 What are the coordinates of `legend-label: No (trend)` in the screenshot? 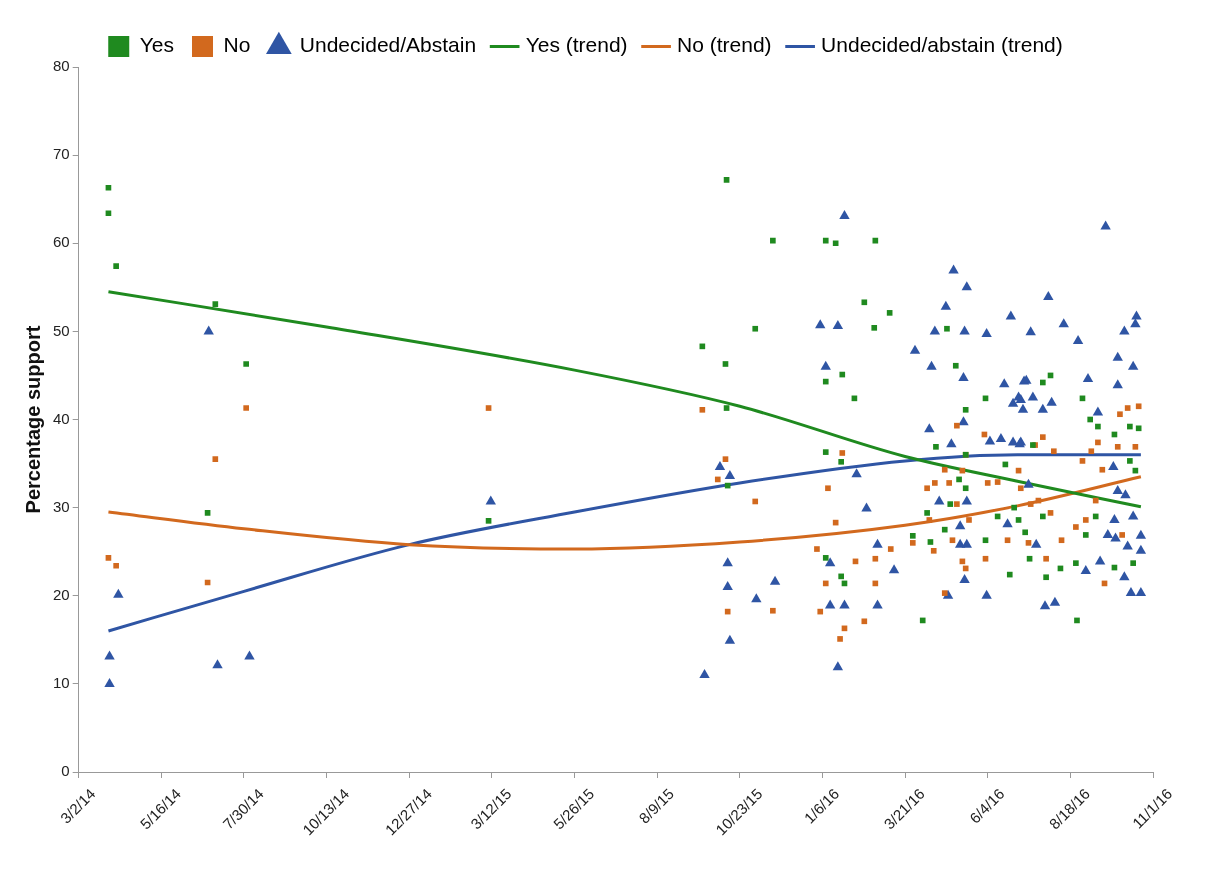 It's located at (724, 45).